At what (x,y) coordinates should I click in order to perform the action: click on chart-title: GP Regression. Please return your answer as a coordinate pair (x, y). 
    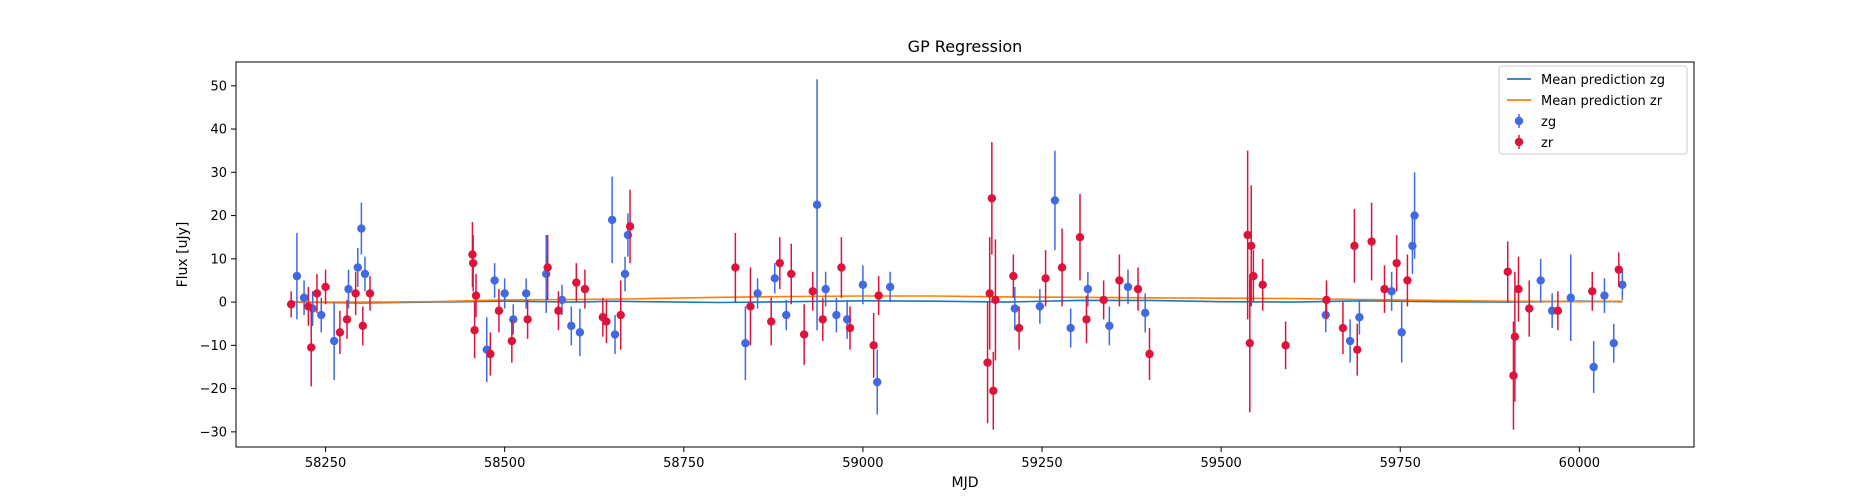
    Looking at the image, I should click on (965, 46).